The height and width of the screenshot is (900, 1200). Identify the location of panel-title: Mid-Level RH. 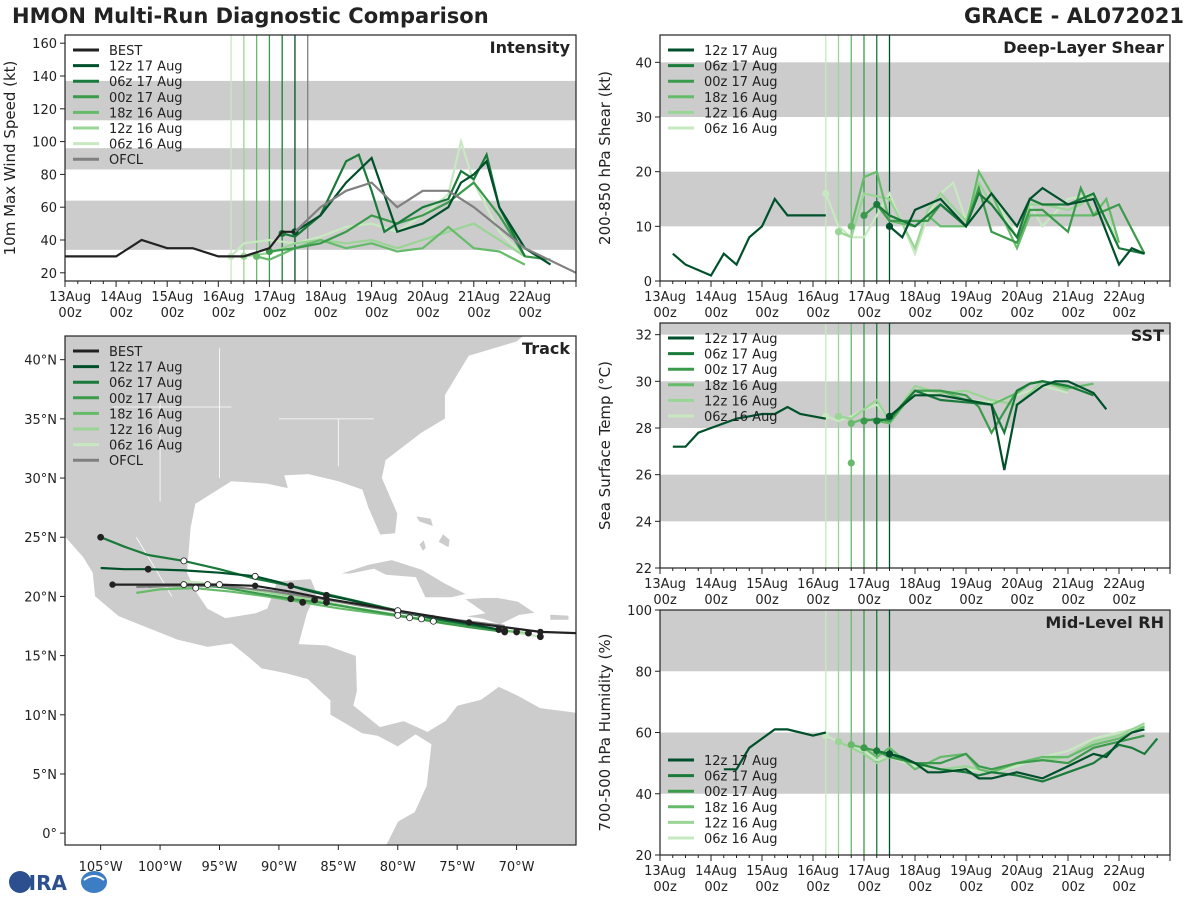
(1104, 622).